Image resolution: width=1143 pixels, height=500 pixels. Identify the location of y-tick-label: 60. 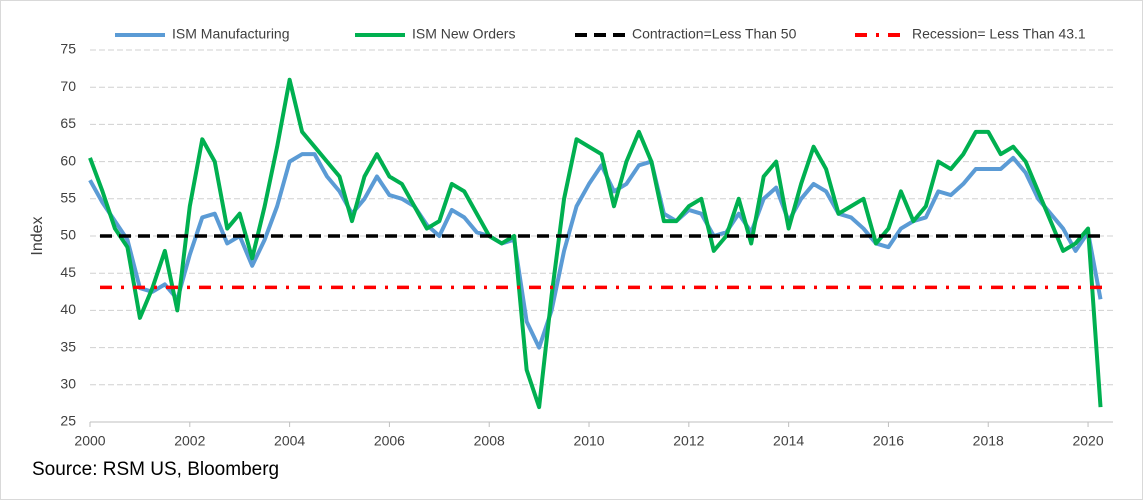
(68, 160).